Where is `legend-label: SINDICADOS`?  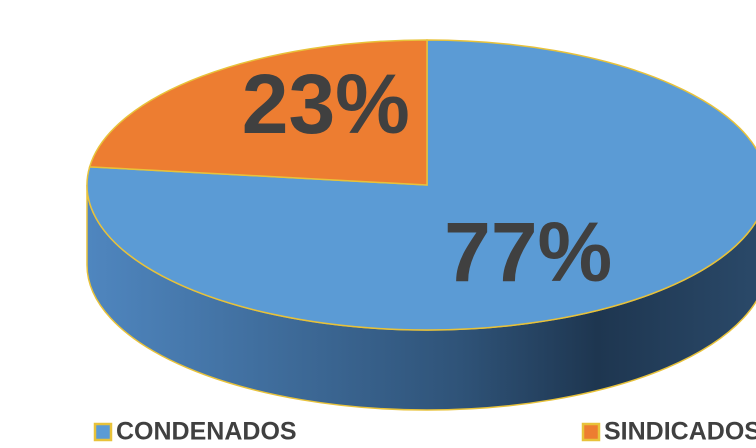 legend-label: SINDICADOS is located at coordinates (680, 432).